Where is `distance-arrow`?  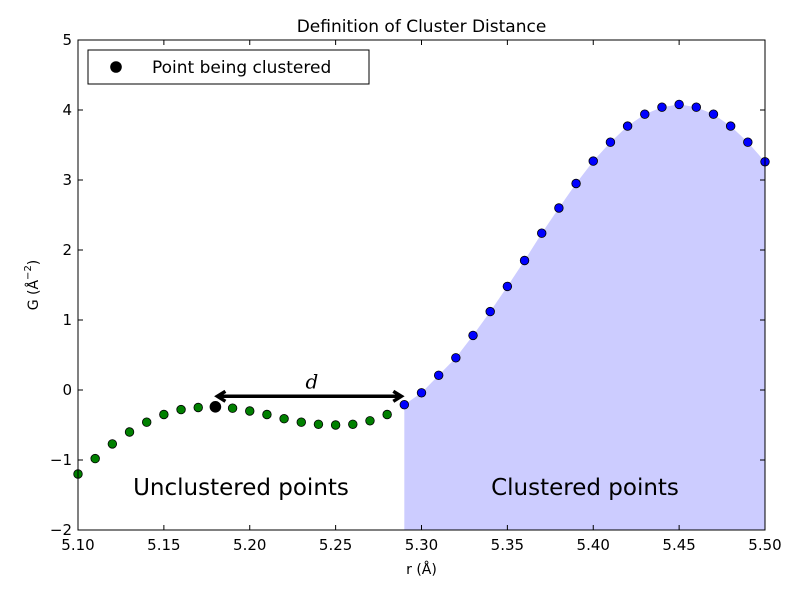 distance-arrow is located at coordinates (309, 396).